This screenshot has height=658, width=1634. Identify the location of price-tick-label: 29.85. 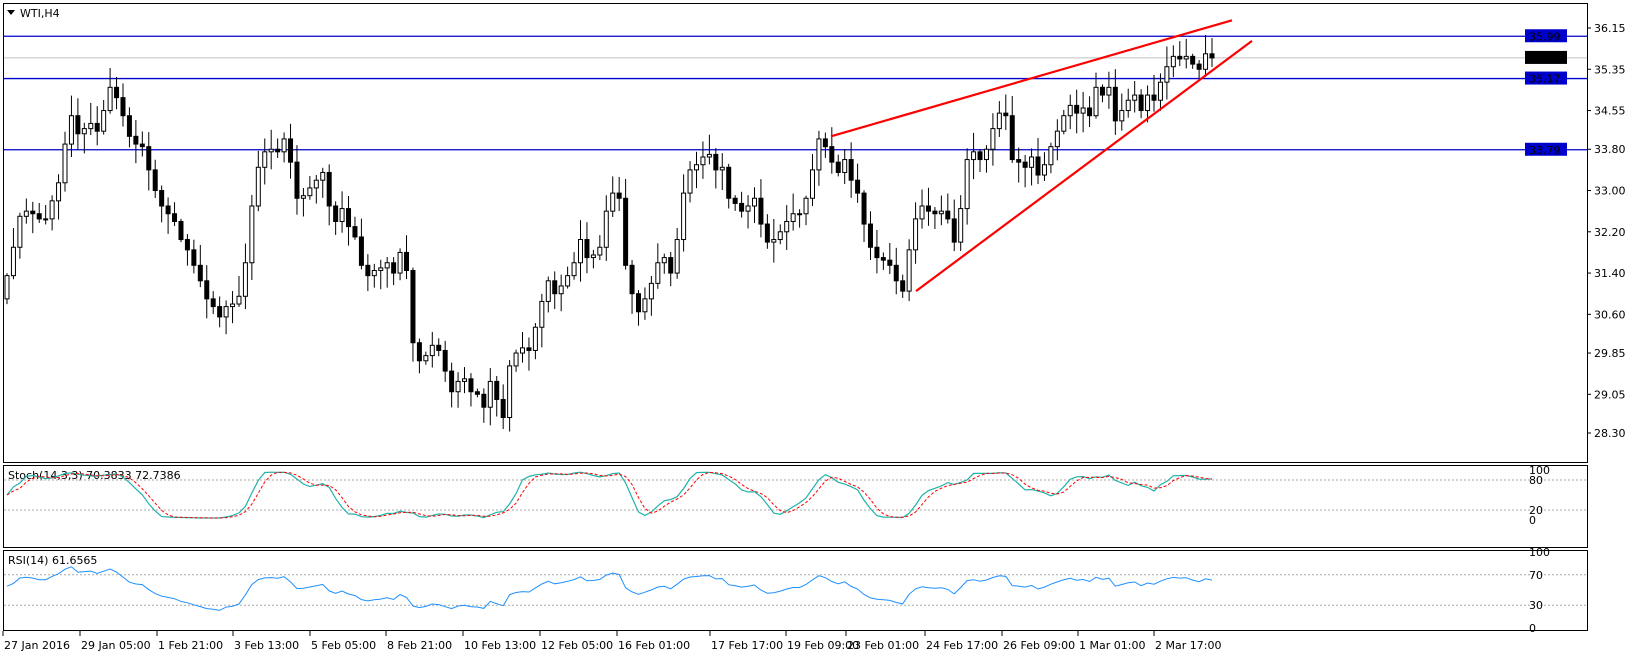
(1610, 353).